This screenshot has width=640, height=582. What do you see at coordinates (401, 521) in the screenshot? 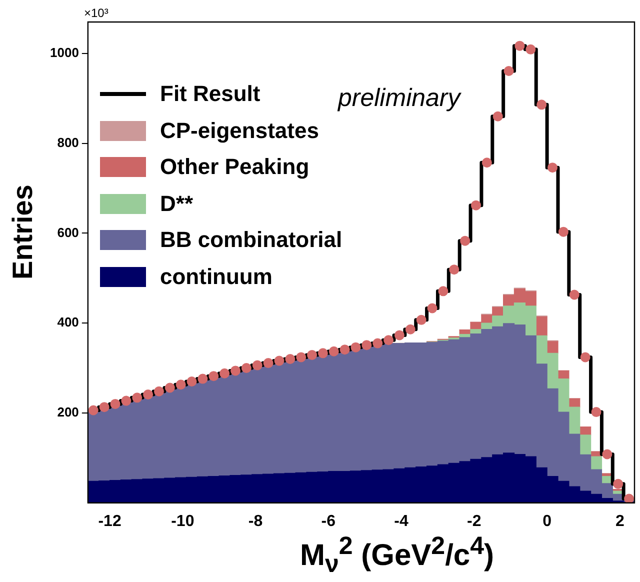
I see `x-tick-label: -4` at bounding box center [401, 521].